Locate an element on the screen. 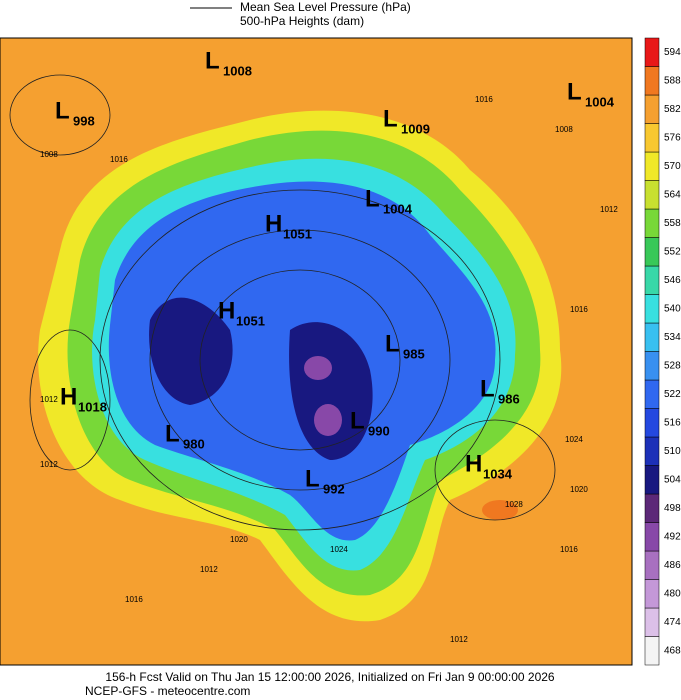 Image resolution: width=681 pixels, height=700 pixels. colorbar-label: 582 is located at coordinates (672, 109).